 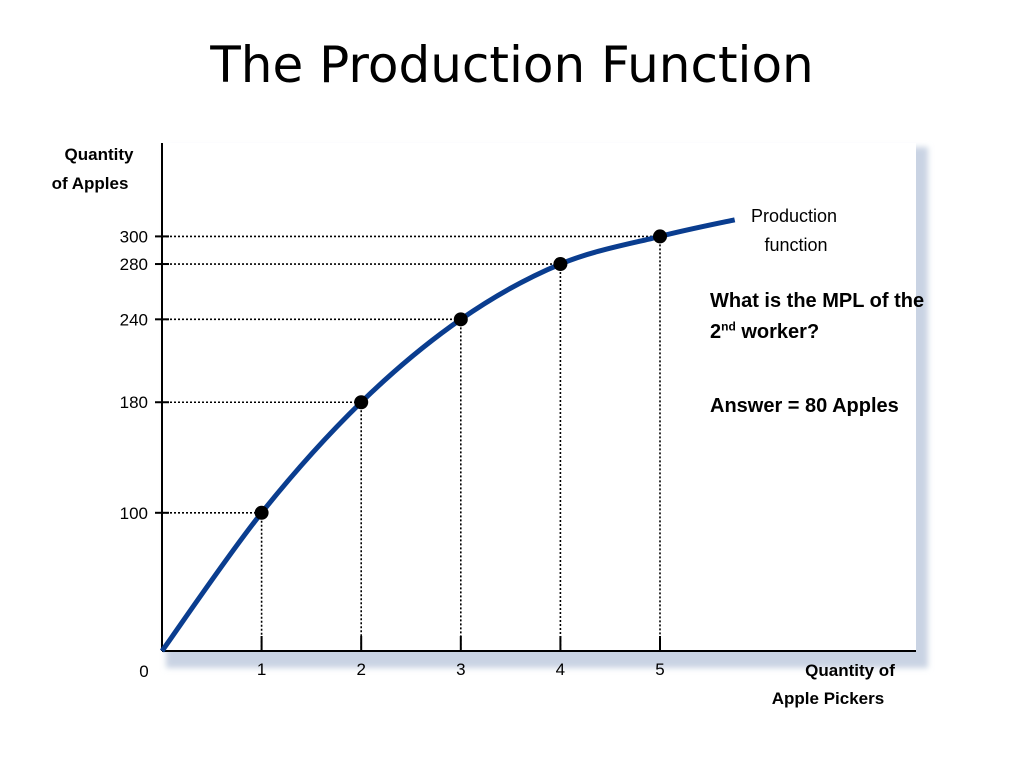 I want to click on y-tick-label-300: 300, so click(x=134, y=236).